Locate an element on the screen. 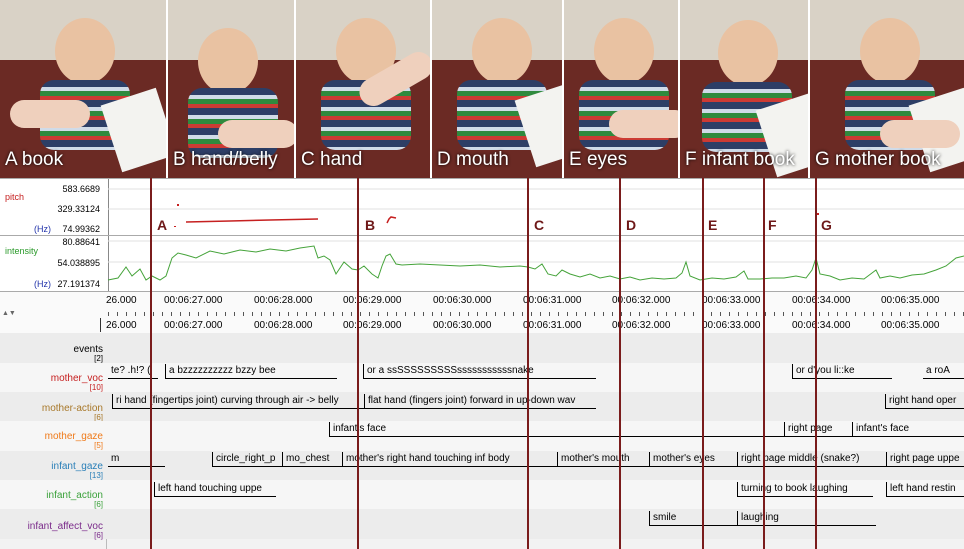 The image size is (964, 549). pitch-tick-max: 583.6689 is located at coordinates (81, 189).